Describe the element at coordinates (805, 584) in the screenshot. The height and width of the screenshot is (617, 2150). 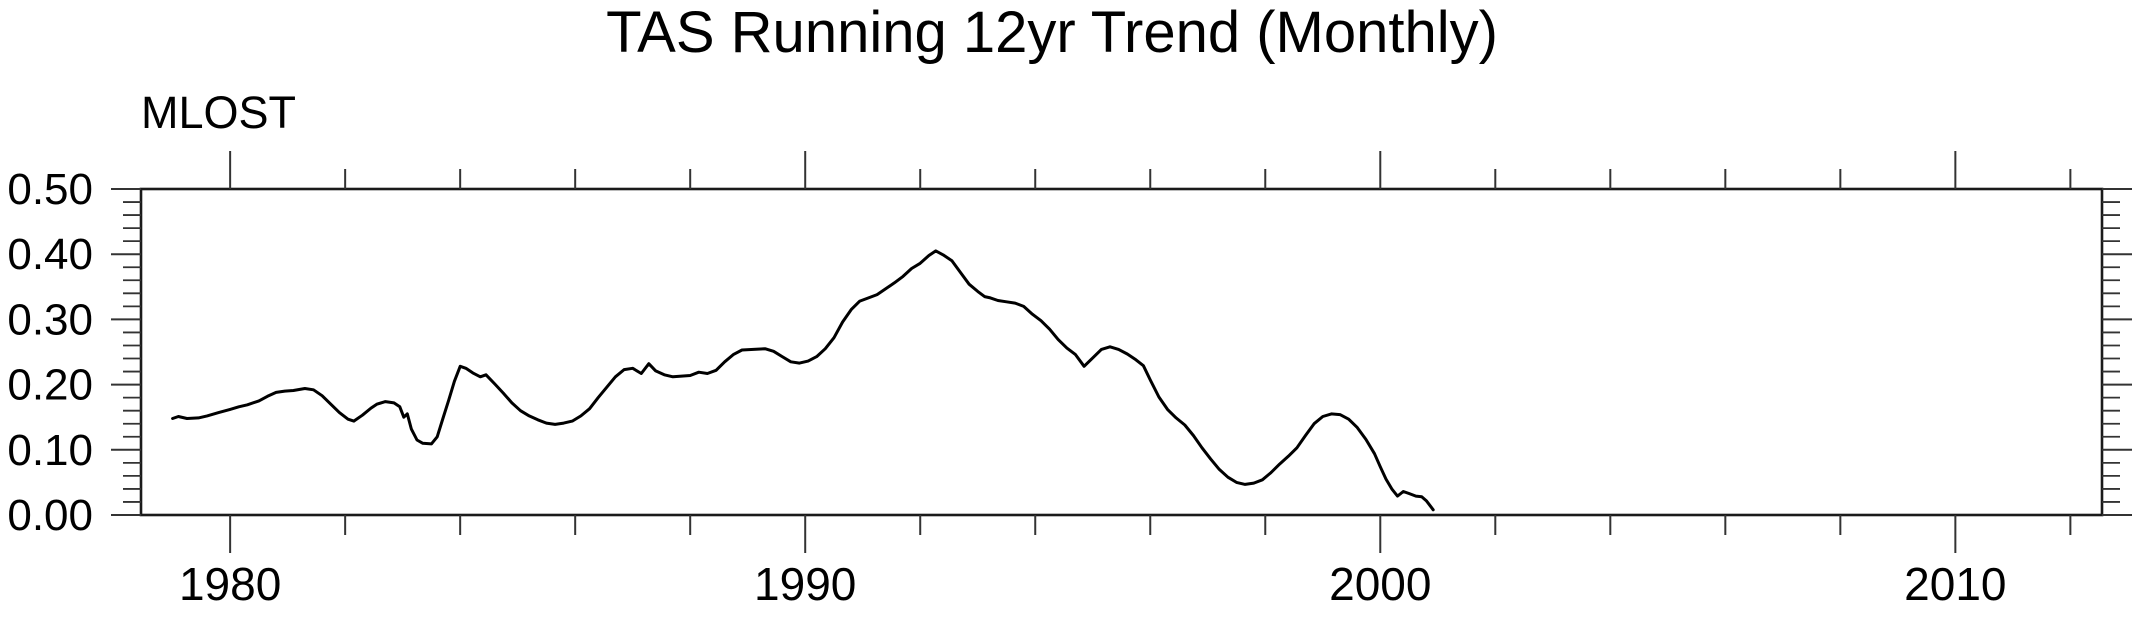
I see `x-tick-label: 1990` at that location.